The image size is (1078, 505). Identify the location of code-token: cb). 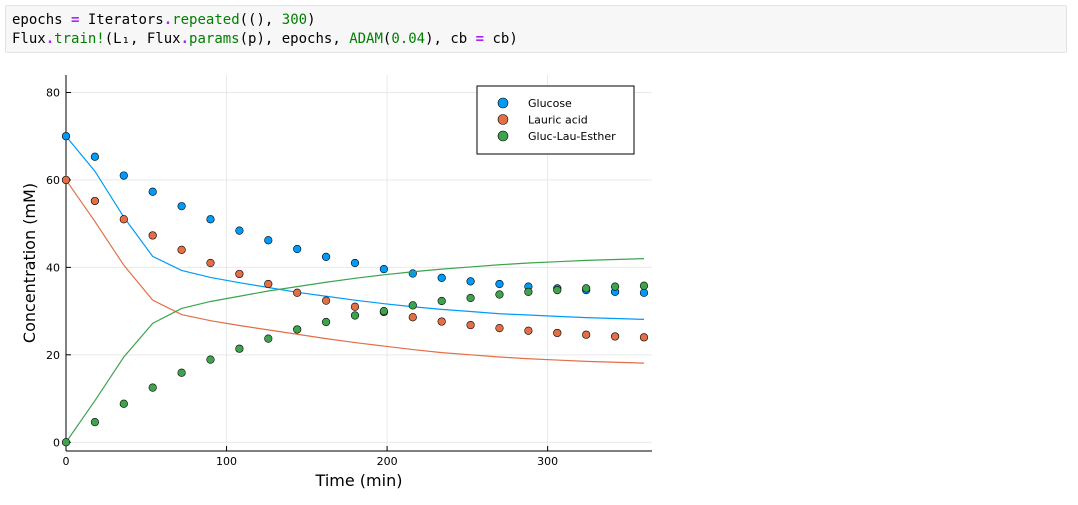
(501, 39).